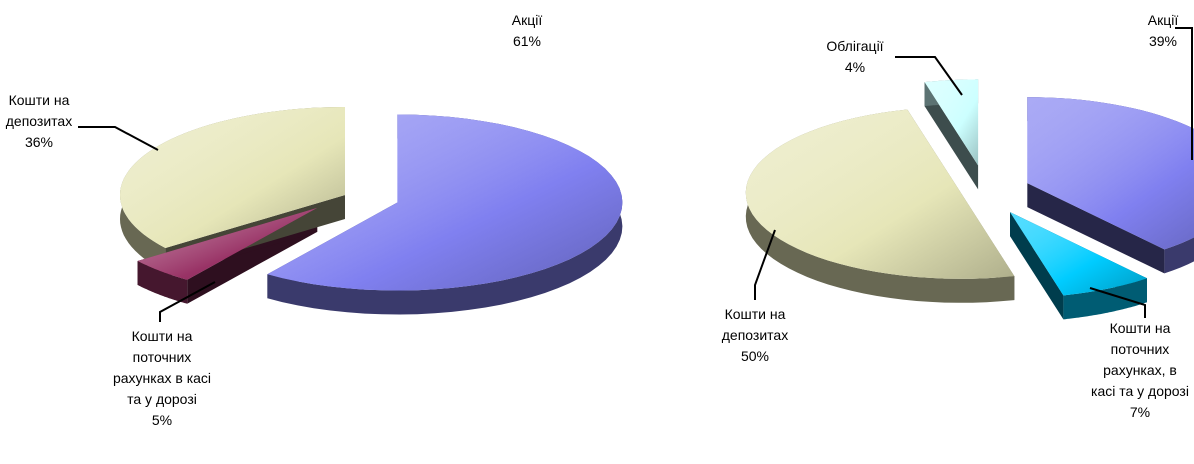  I want to click on value-label: 61%, so click(527, 41).